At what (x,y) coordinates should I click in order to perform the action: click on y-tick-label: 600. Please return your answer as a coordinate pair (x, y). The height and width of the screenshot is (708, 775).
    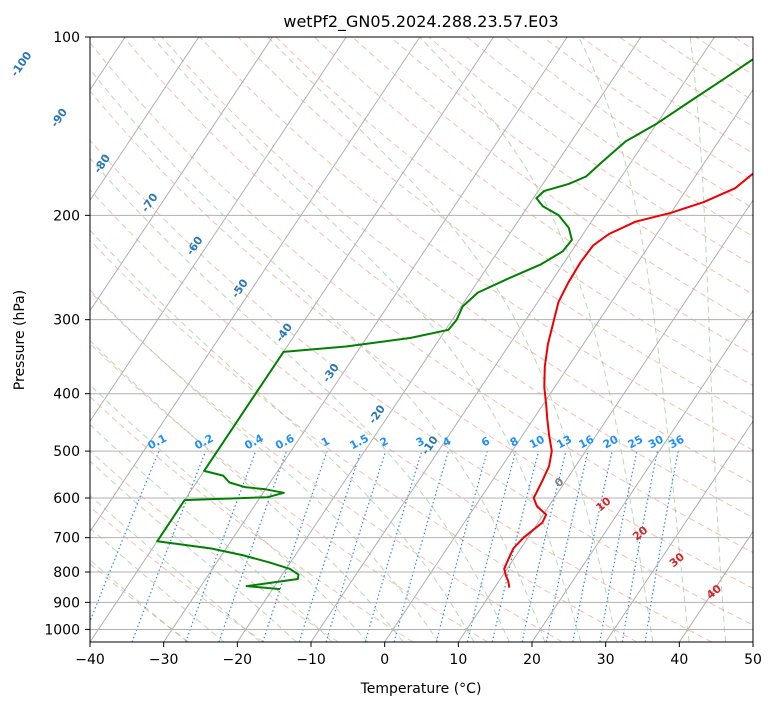
    Looking at the image, I should click on (66, 499).